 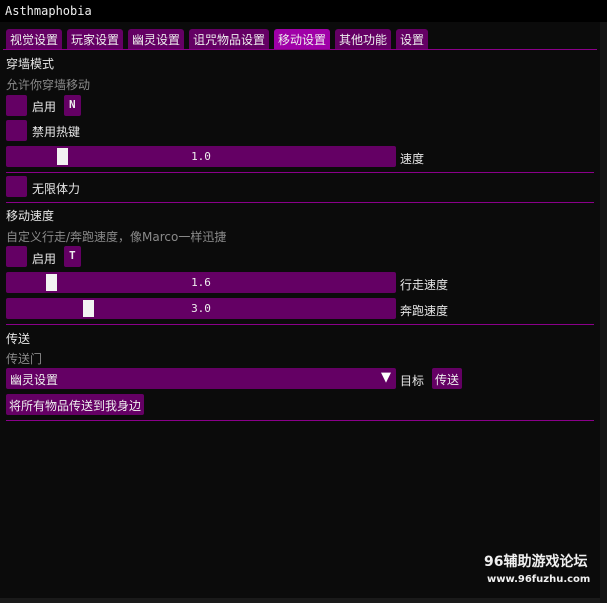 I want to click on slider-value: 1.0, so click(x=201, y=156).